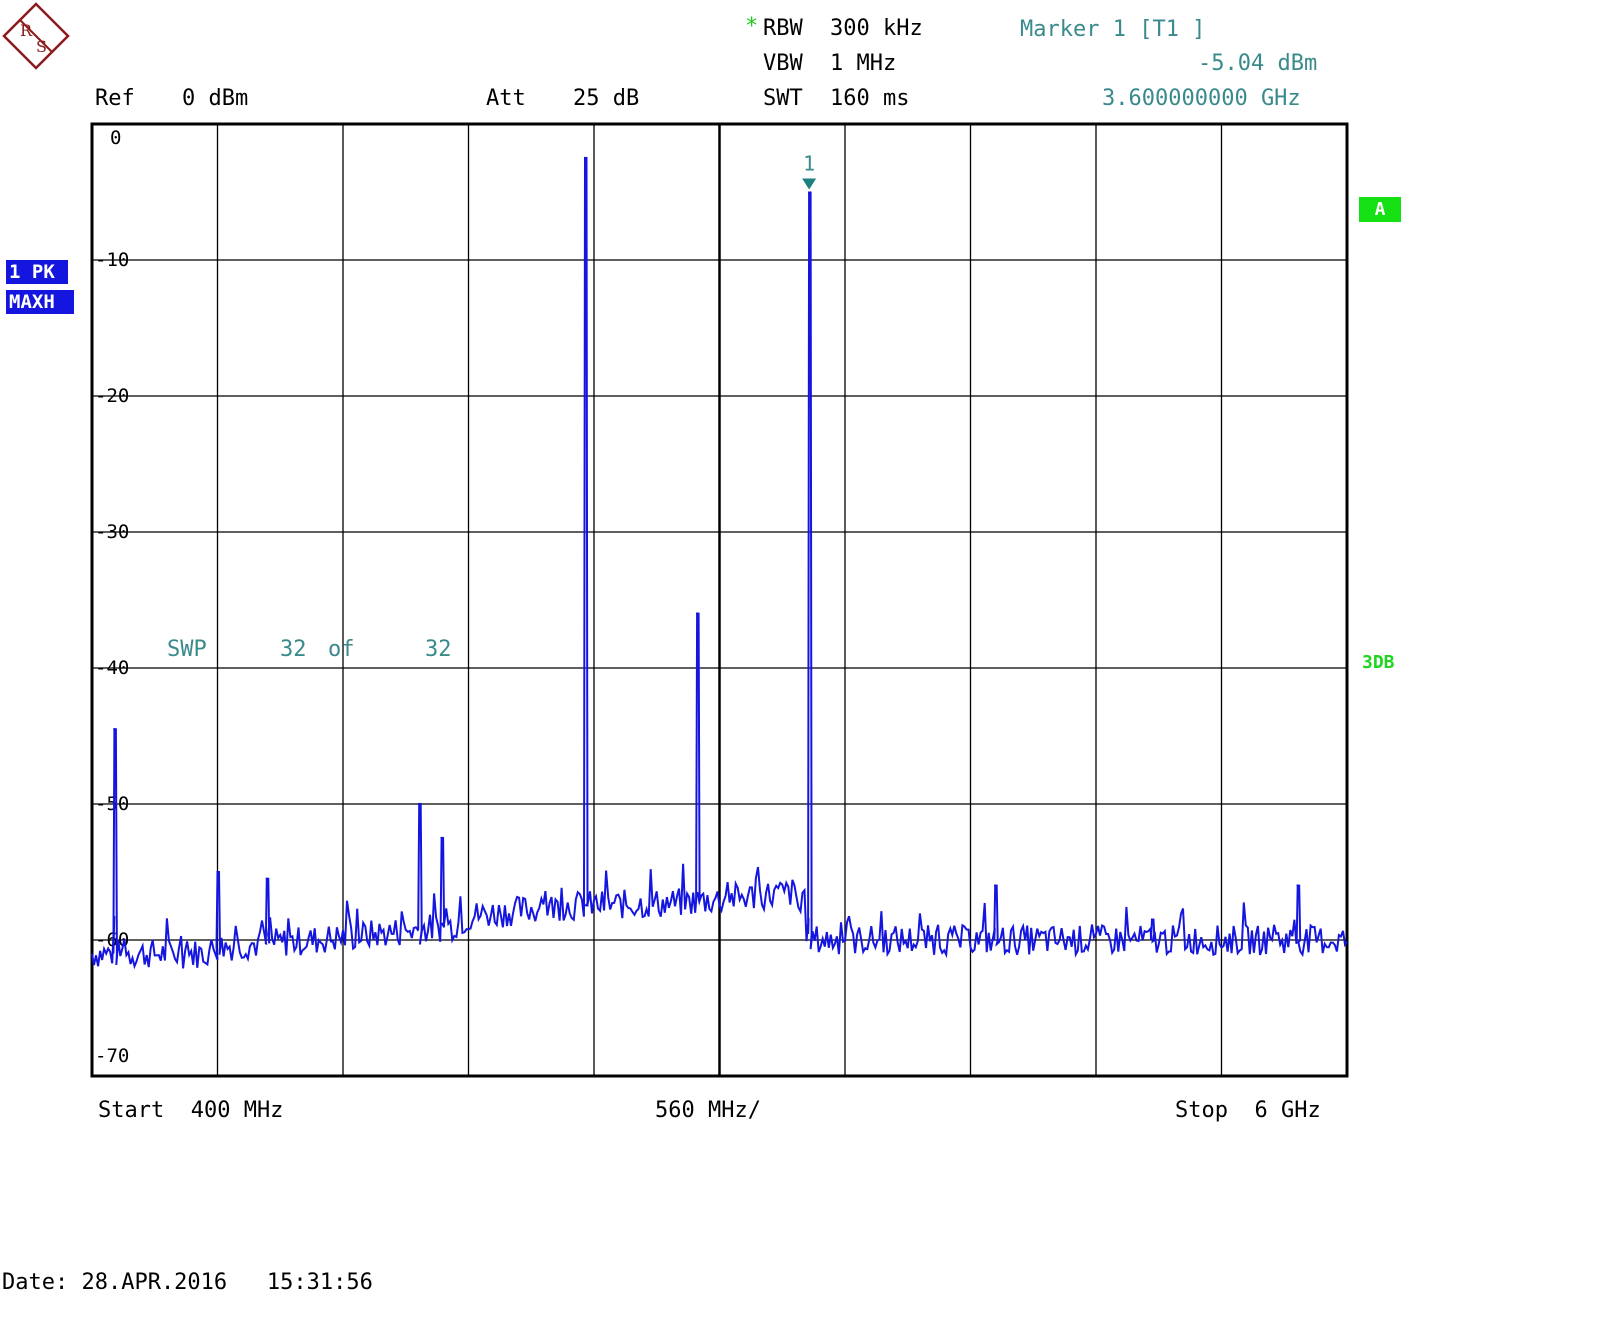 The width and height of the screenshot is (1598, 1326). What do you see at coordinates (112, 668) in the screenshot?
I see `y-tick-label: -40` at bounding box center [112, 668].